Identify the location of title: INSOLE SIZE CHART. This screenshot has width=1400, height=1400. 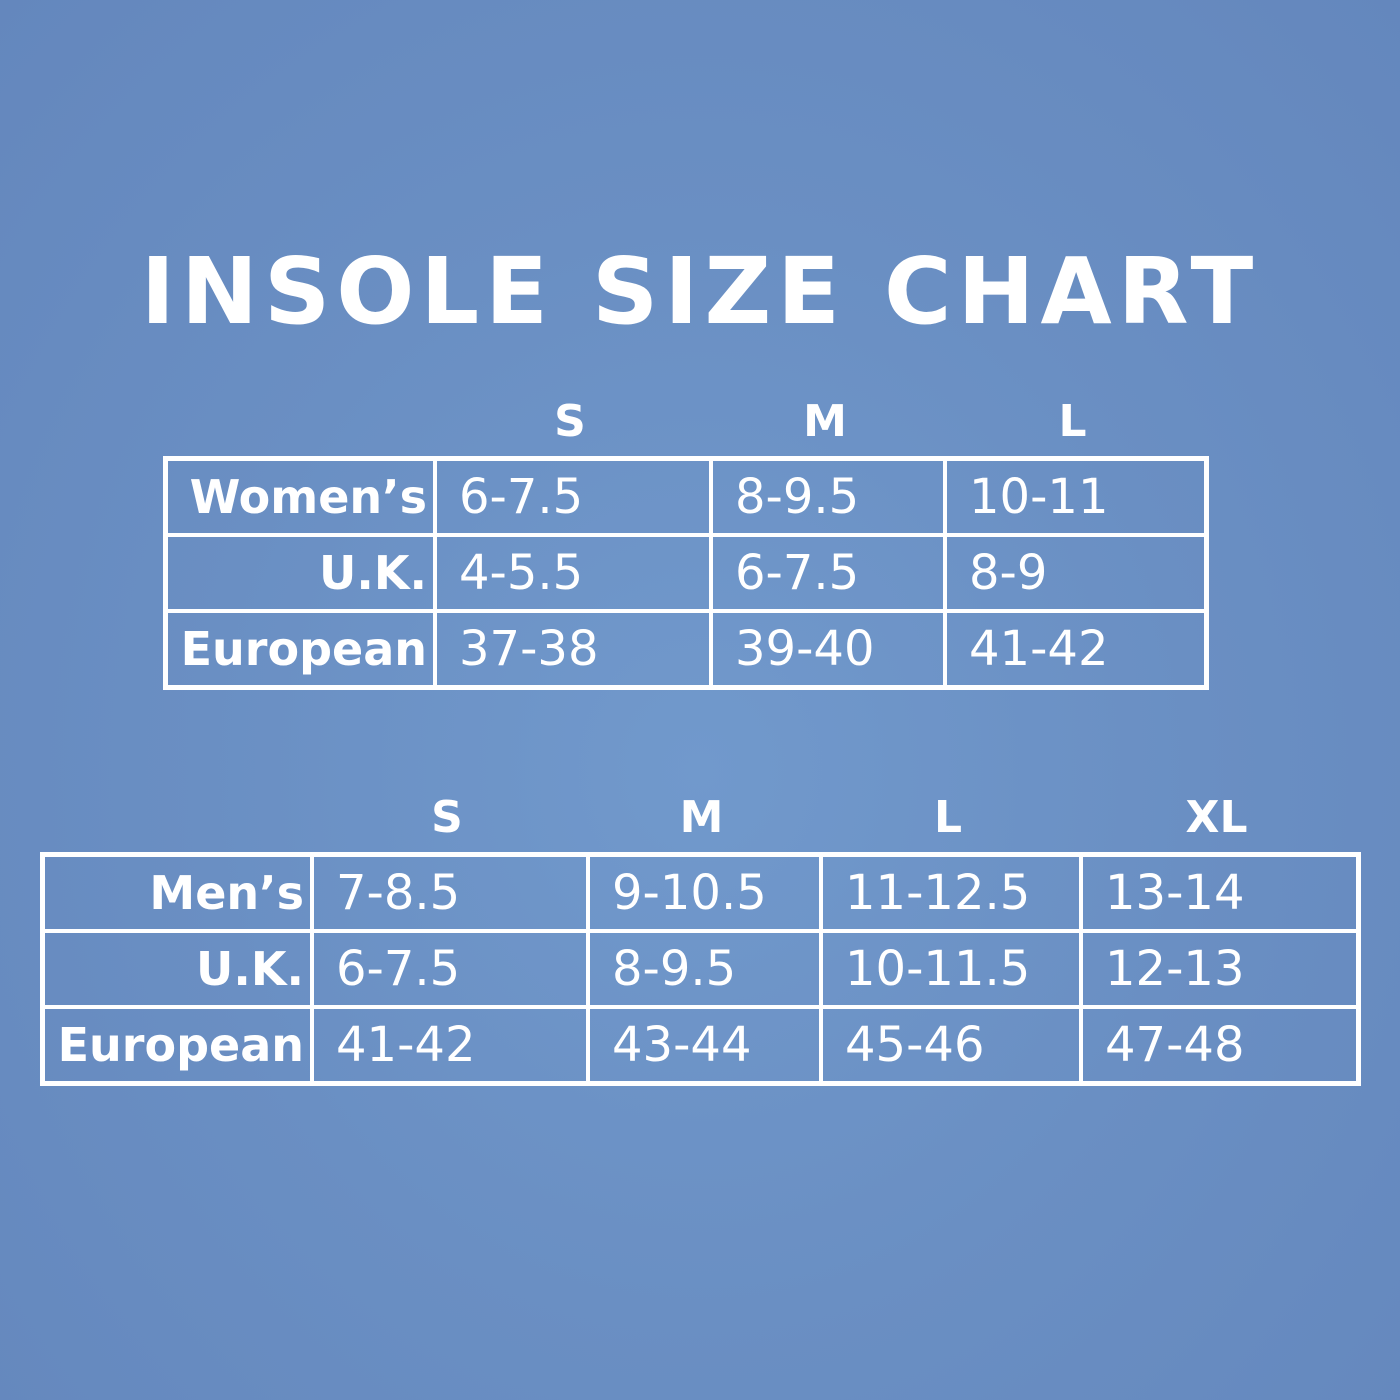
(700, 291).